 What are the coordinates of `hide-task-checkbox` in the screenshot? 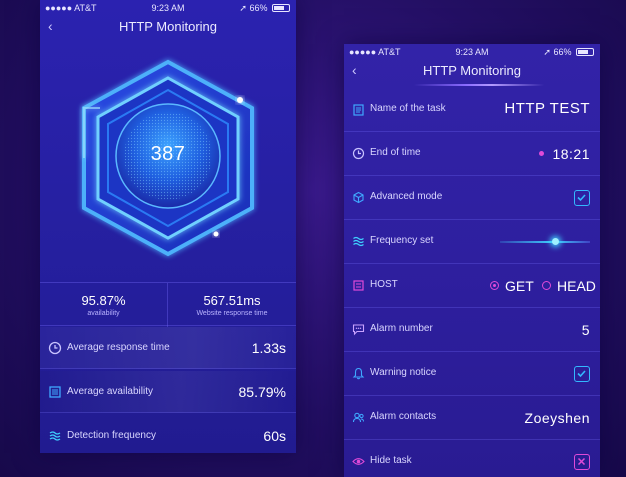 It's located at (582, 462).